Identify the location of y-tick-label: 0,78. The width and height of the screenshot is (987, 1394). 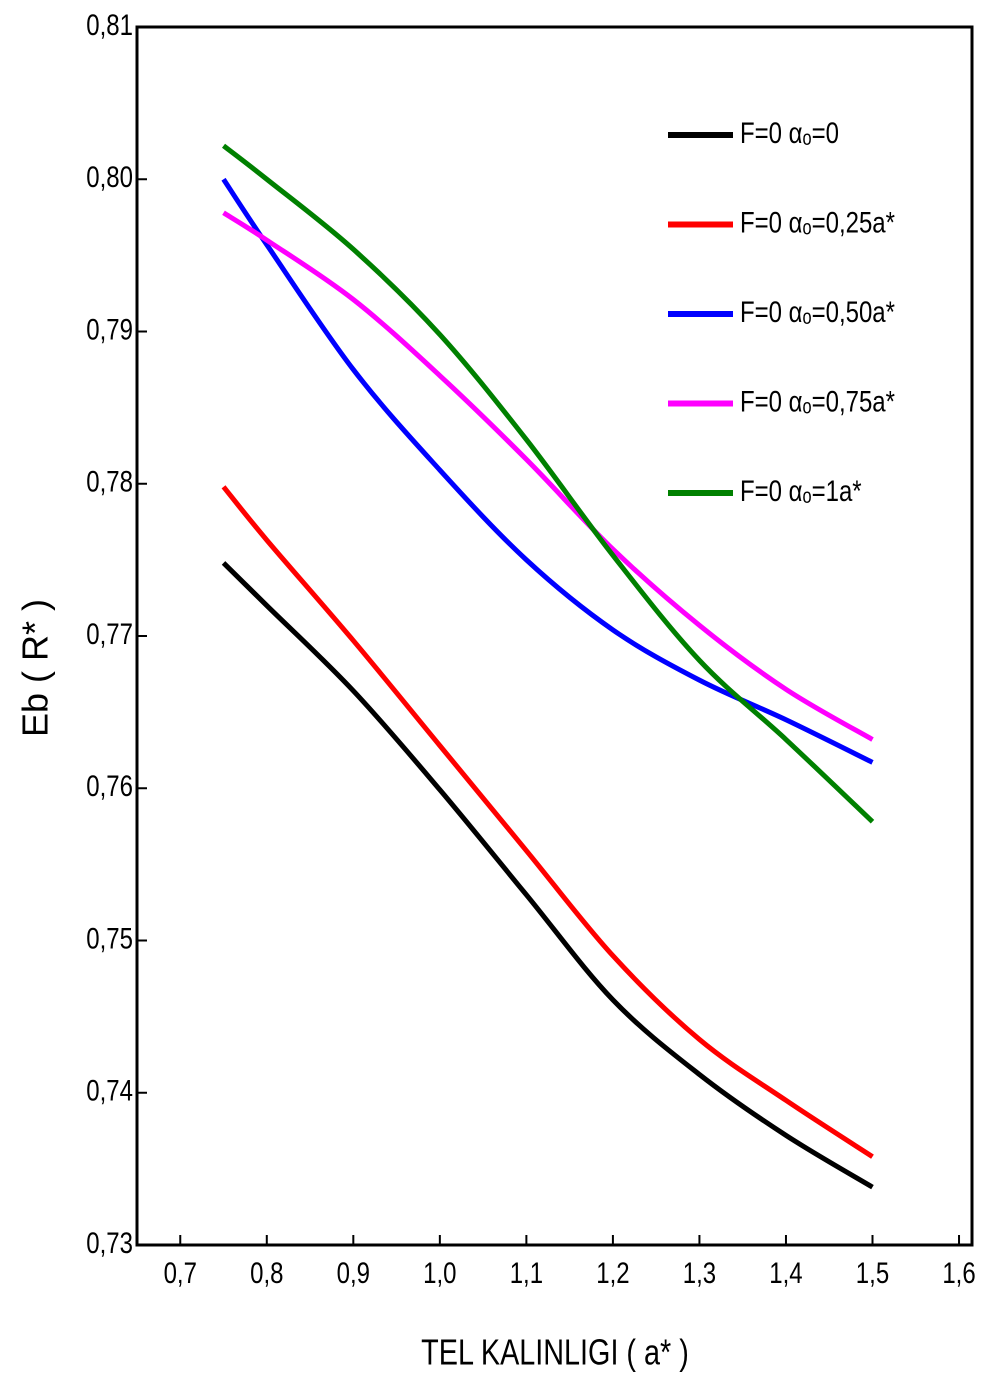
(109, 481).